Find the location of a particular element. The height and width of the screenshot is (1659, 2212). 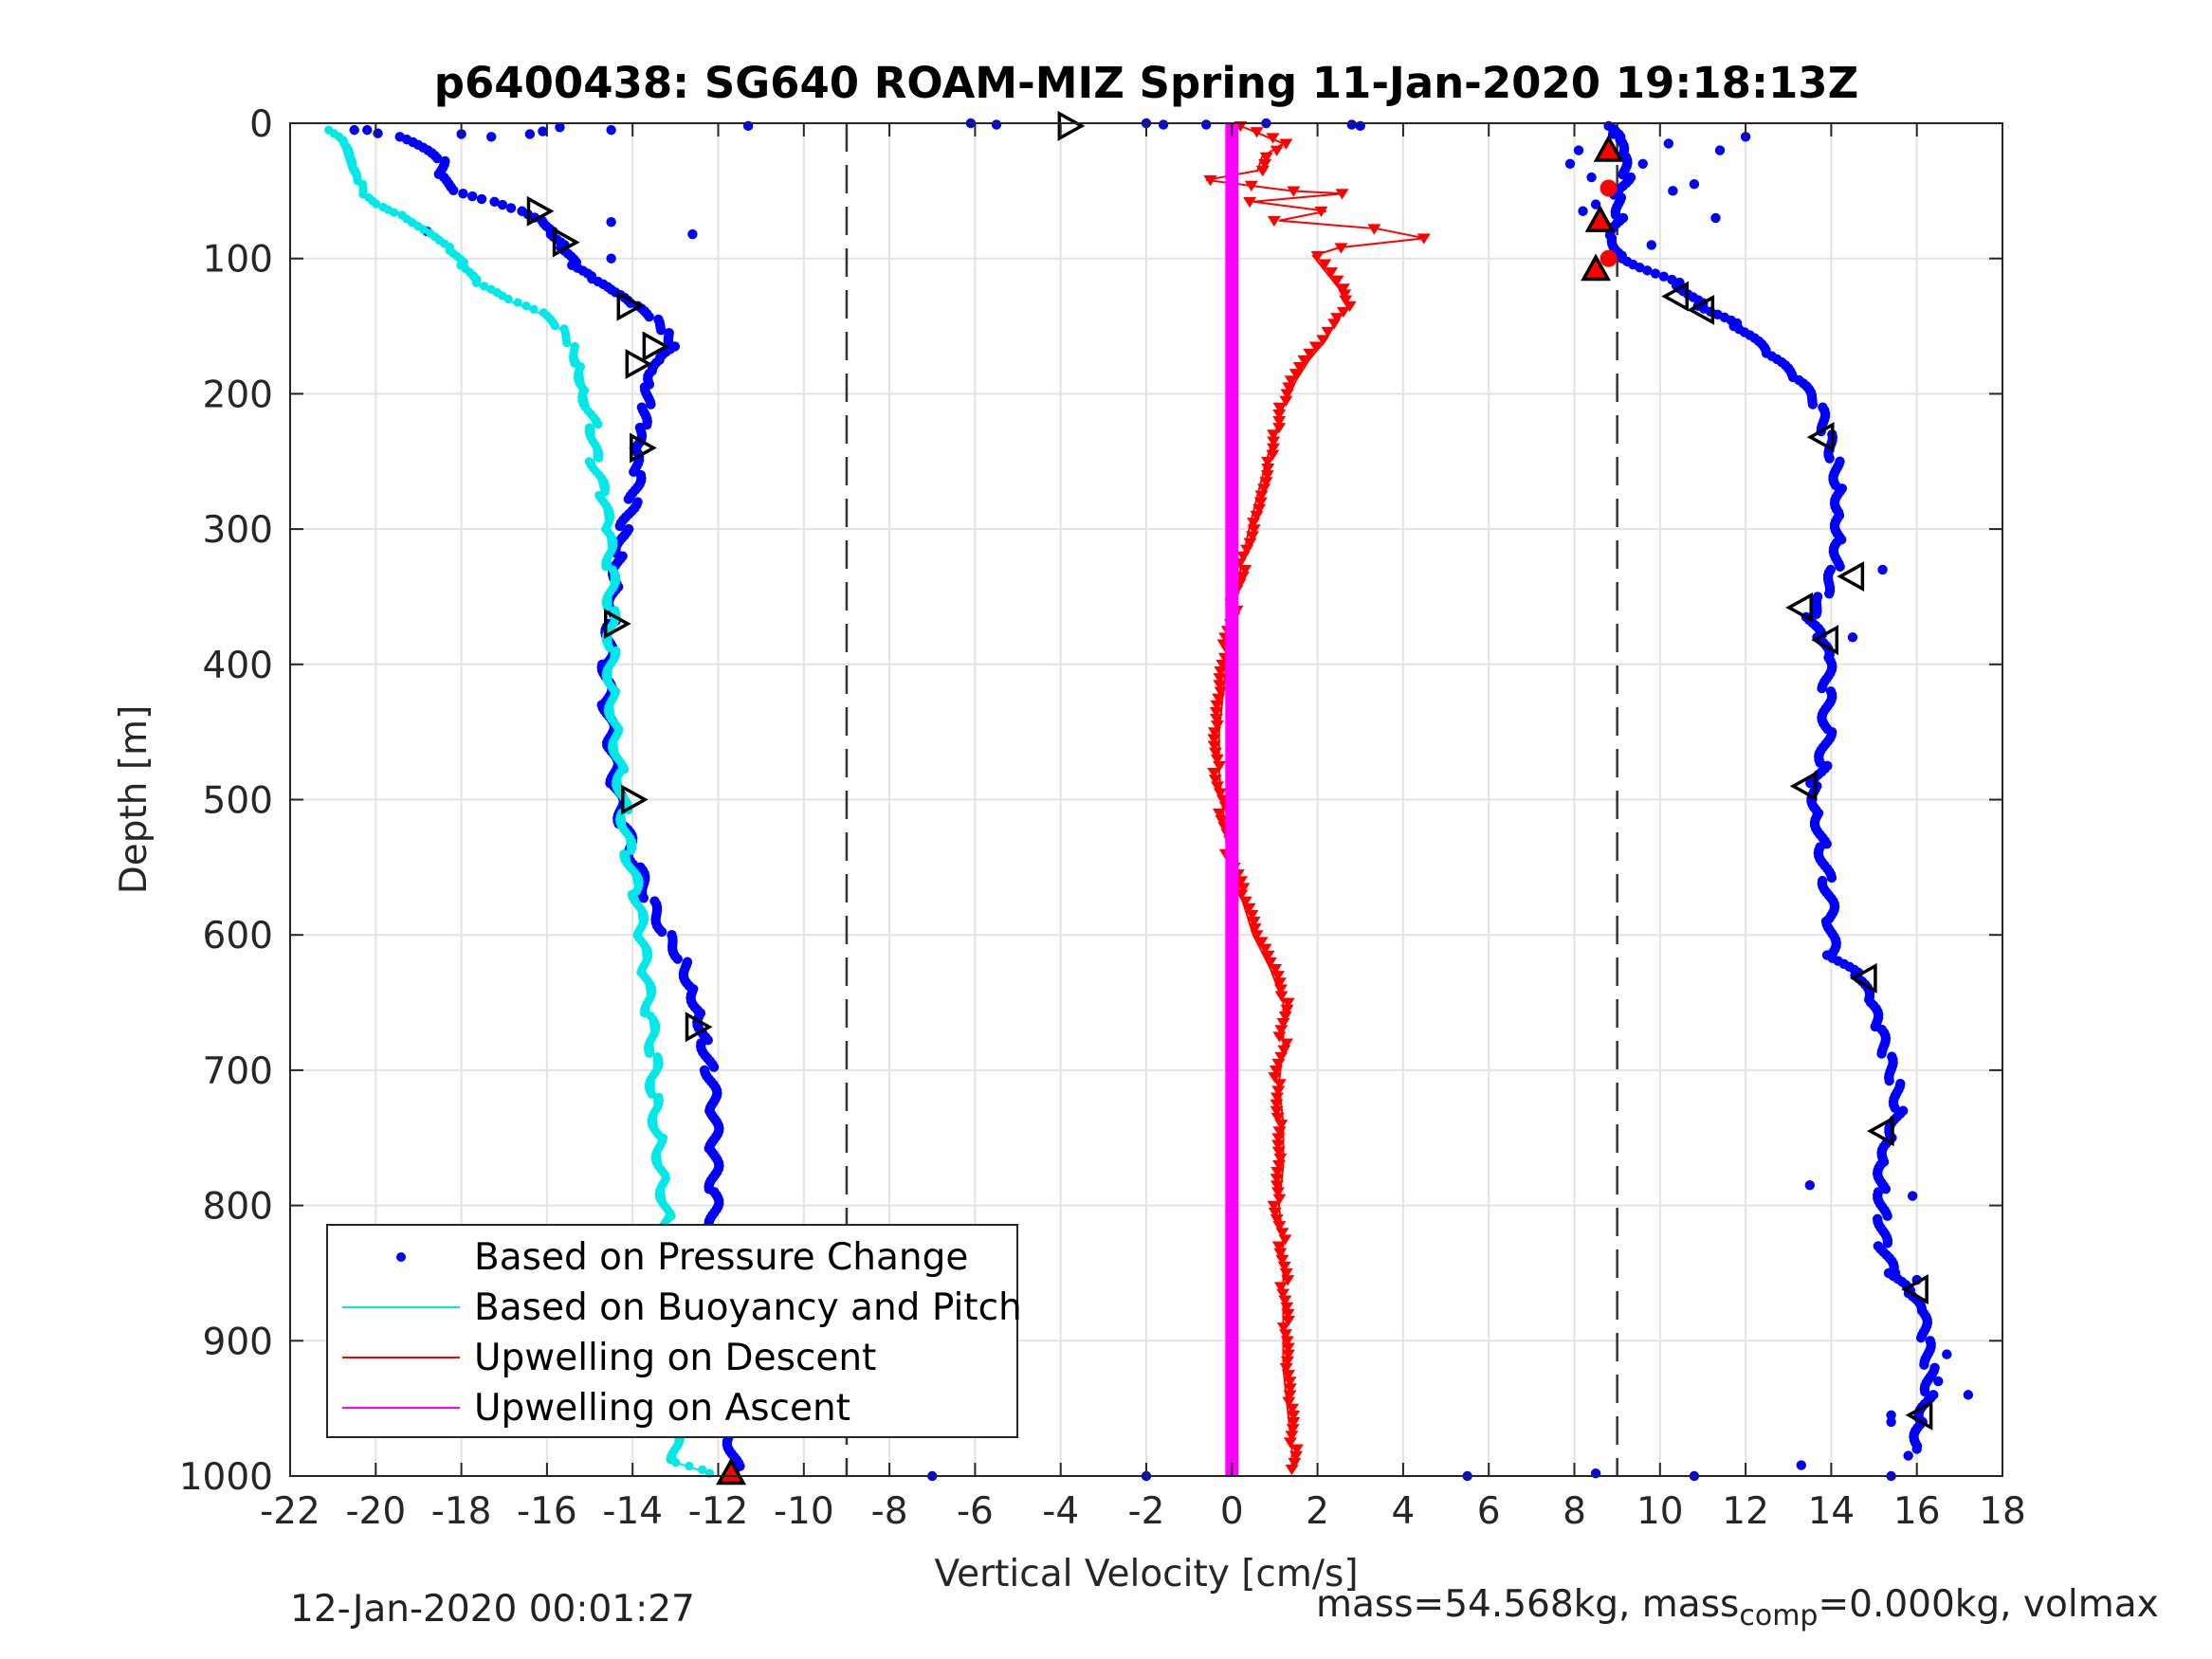

x-tick-label: -4 is located at coordinates (1060, 1511).